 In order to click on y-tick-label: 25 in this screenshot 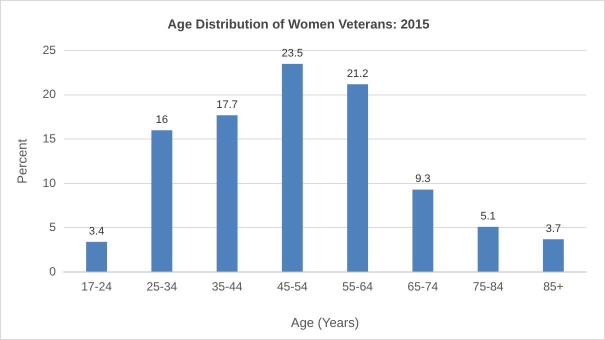, I will do `click(49, 49)`.